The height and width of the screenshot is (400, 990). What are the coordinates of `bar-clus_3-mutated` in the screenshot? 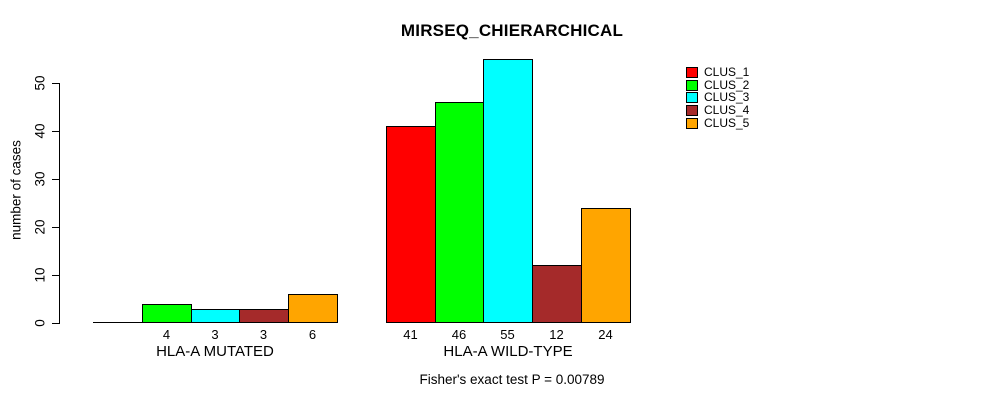 It's located at (215, 316).